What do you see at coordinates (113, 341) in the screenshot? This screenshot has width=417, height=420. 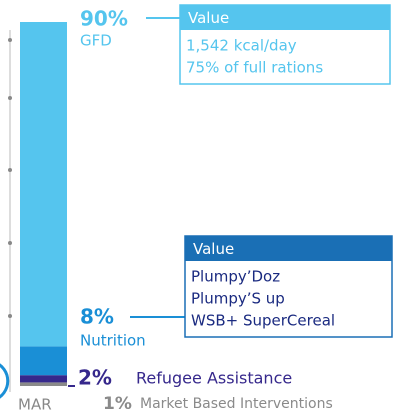 I see `segment-name: Nutrition` at bounding box center [113, 341].